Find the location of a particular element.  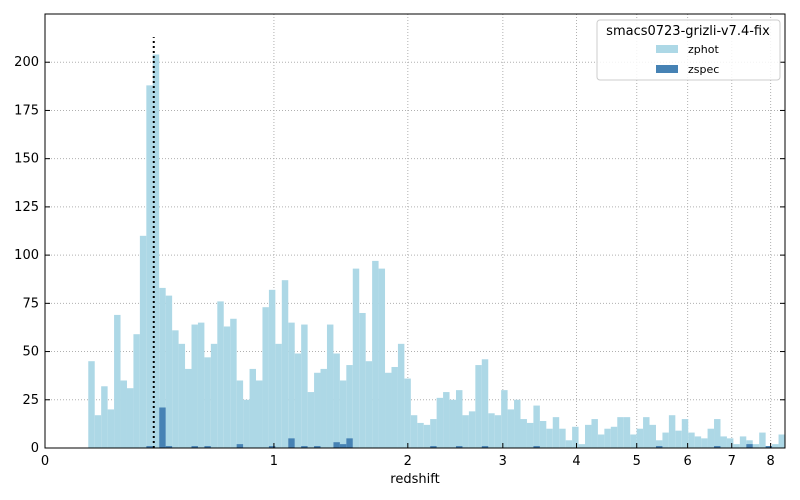

y-tick-label: 150 is located at coordinates (26, 159).